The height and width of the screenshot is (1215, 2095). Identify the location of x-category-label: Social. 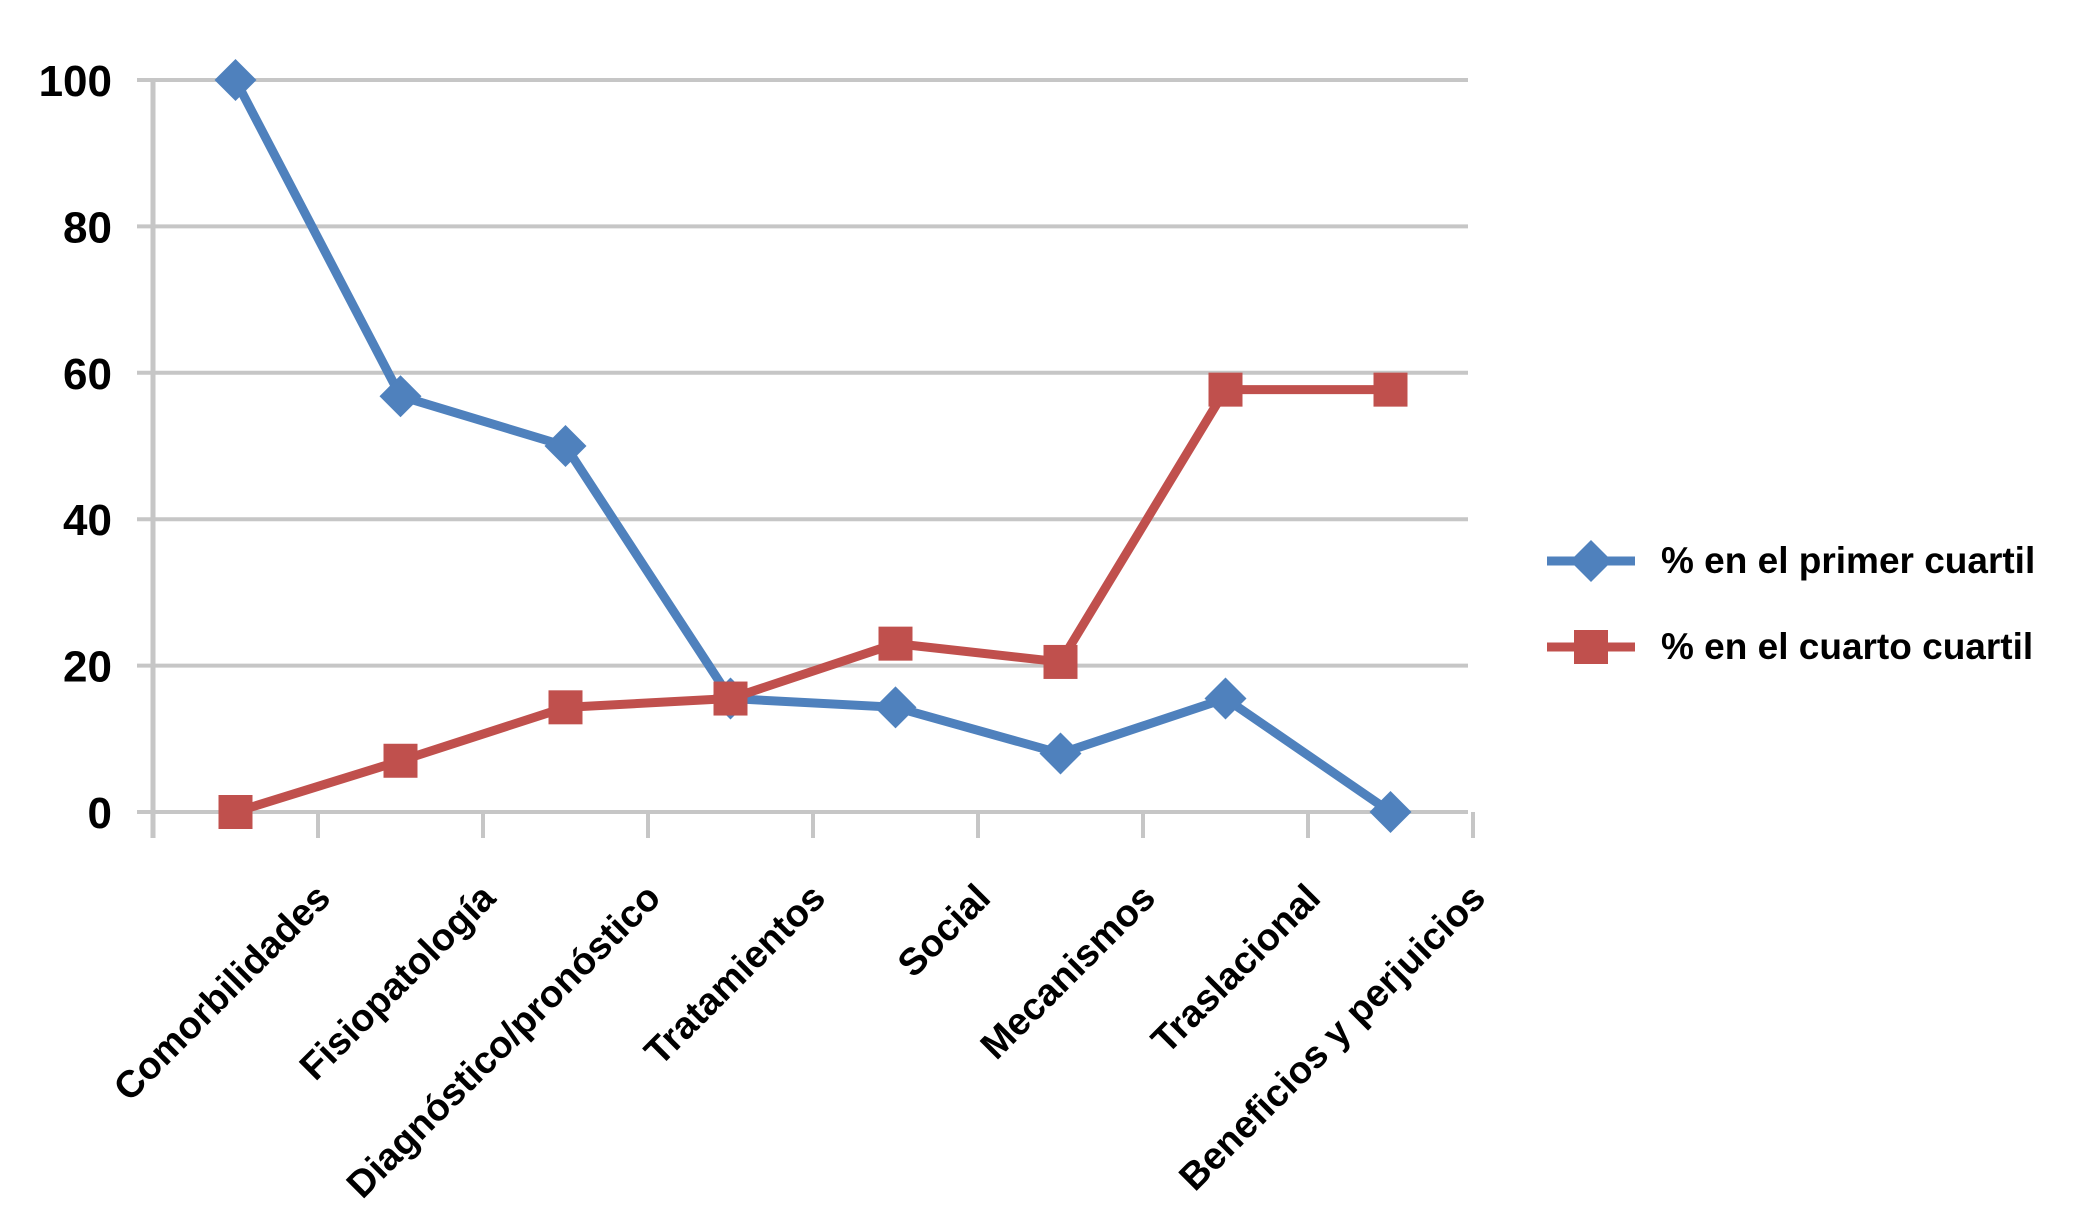
(944, 931).